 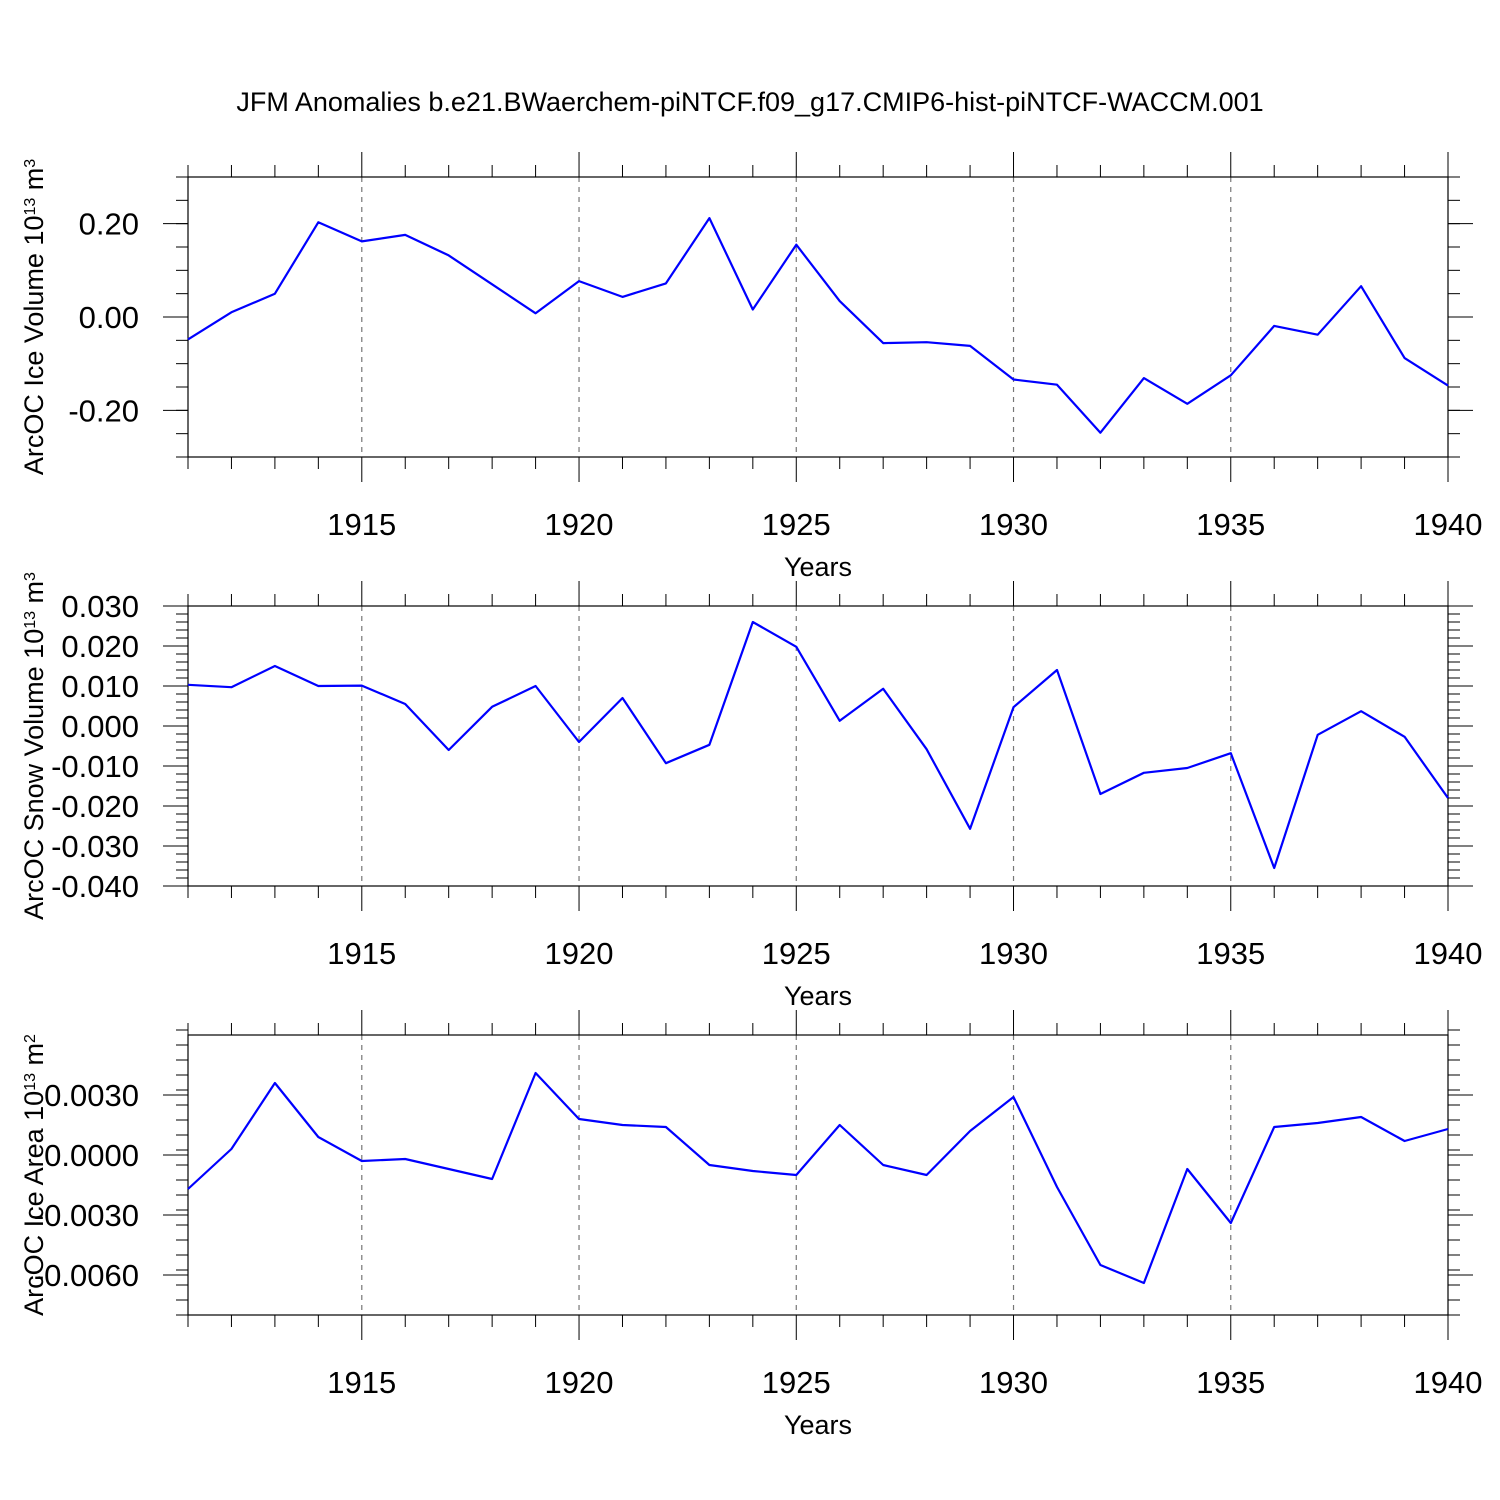 I want to click on y-tick-label: -0.0030, so click(x=86, y=1215).